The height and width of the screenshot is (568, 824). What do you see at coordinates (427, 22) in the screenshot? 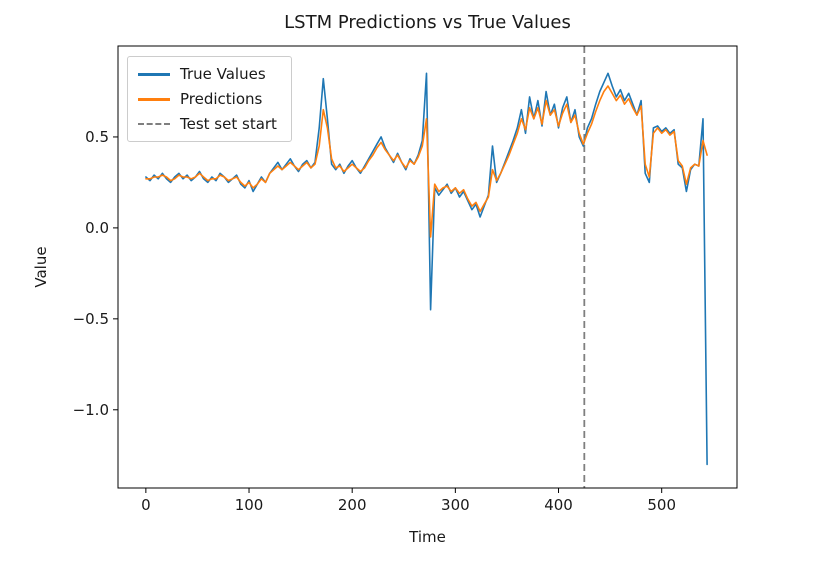
I see `chart-title: LSTM Predictions vs True Values` at bounding box center [427, 22].